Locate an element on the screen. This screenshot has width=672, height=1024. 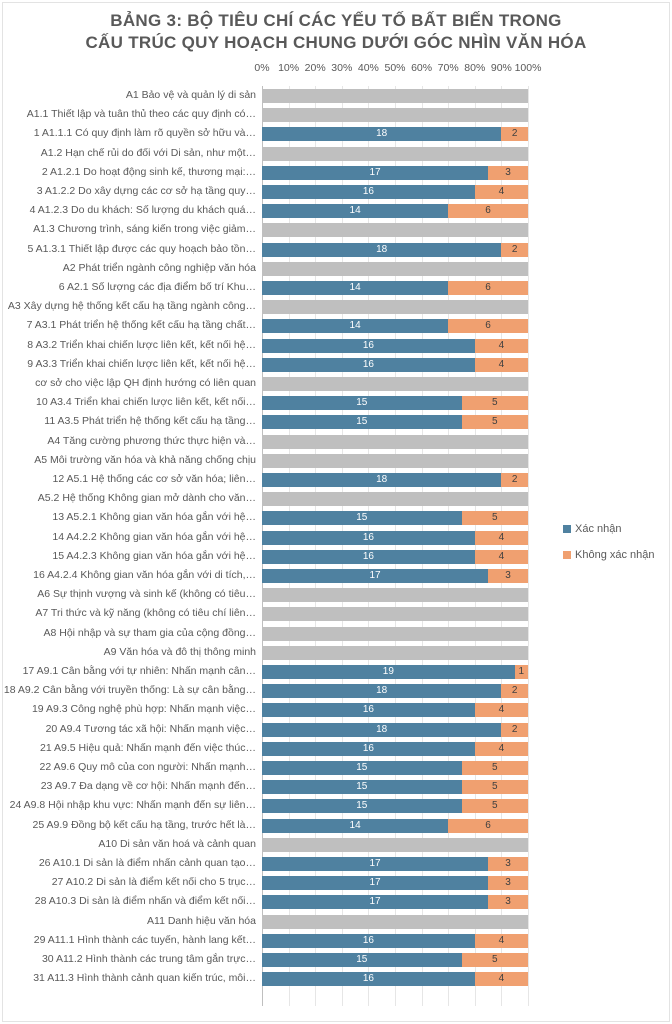
legend-item-confirmed: Xác nhận is located at coordinates (609, 529).